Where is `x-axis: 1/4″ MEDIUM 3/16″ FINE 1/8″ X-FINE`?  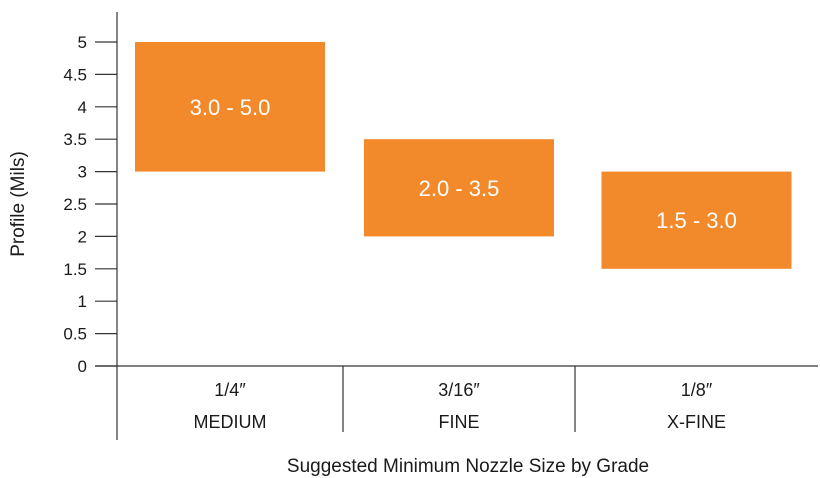
x-axis: 1/4″ MEDIUM 3/16″ FINE 1/8″ X-FINE is located at coordinates (456, 398).